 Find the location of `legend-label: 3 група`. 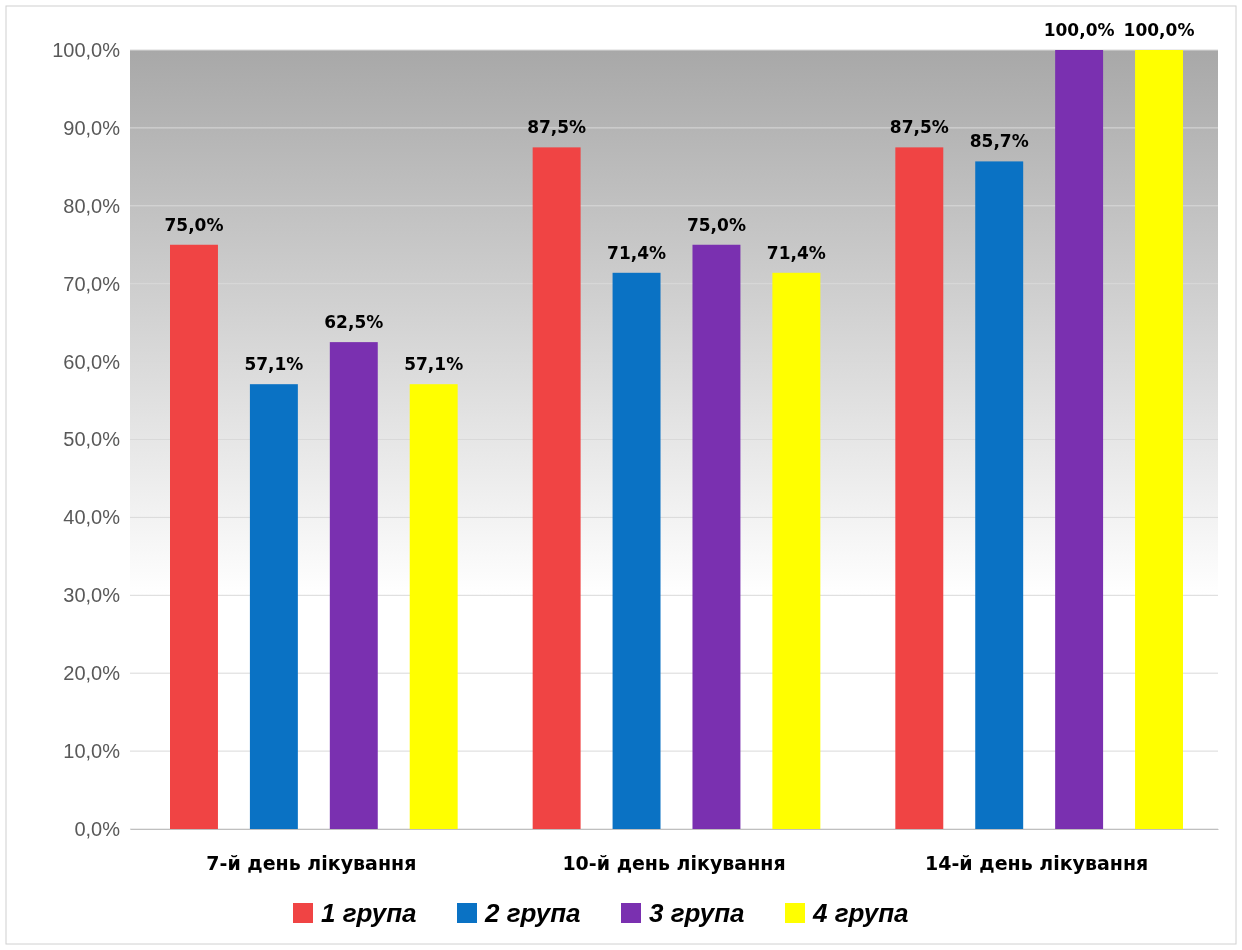

legend-label: 3 група is located at coordinates (697, 913).